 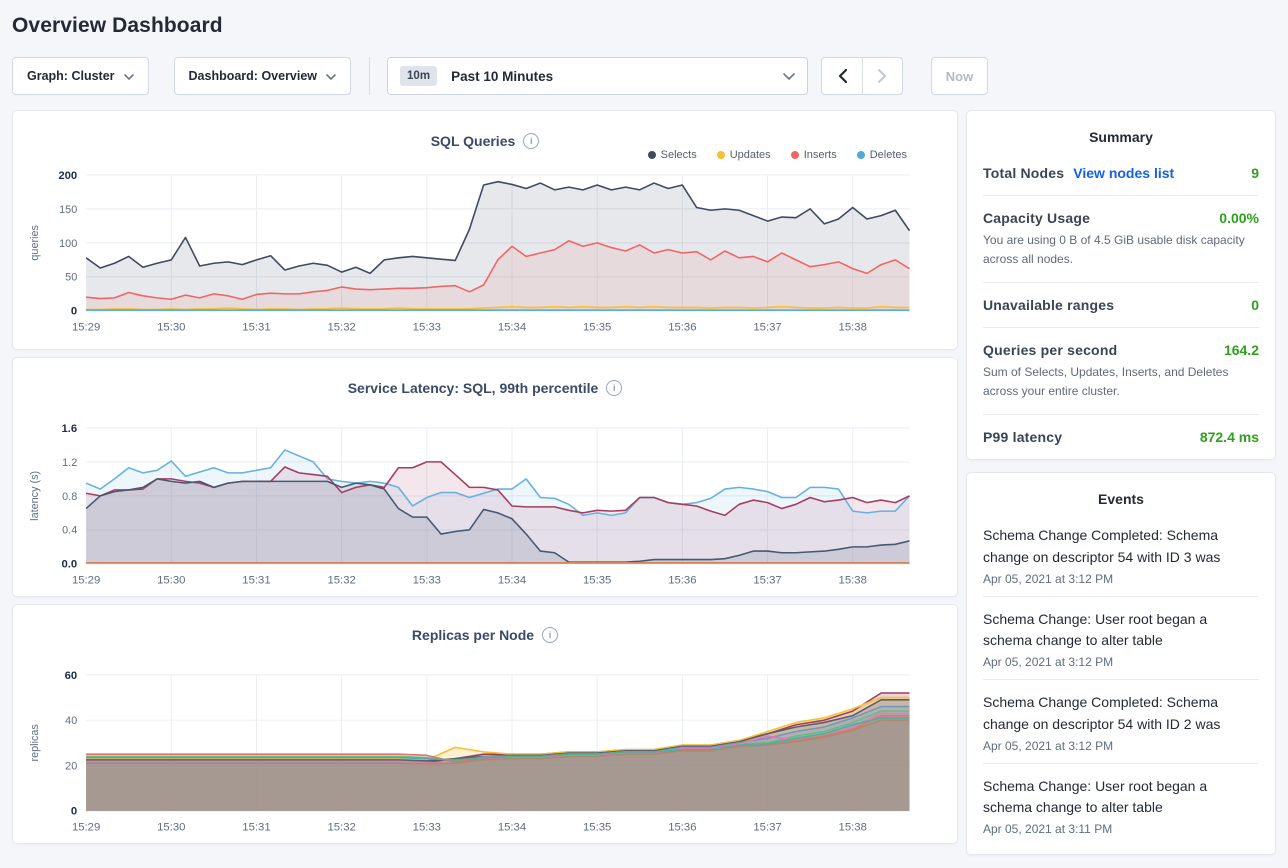 I want to click on svg-text: 20, so click(x=71, y=766).